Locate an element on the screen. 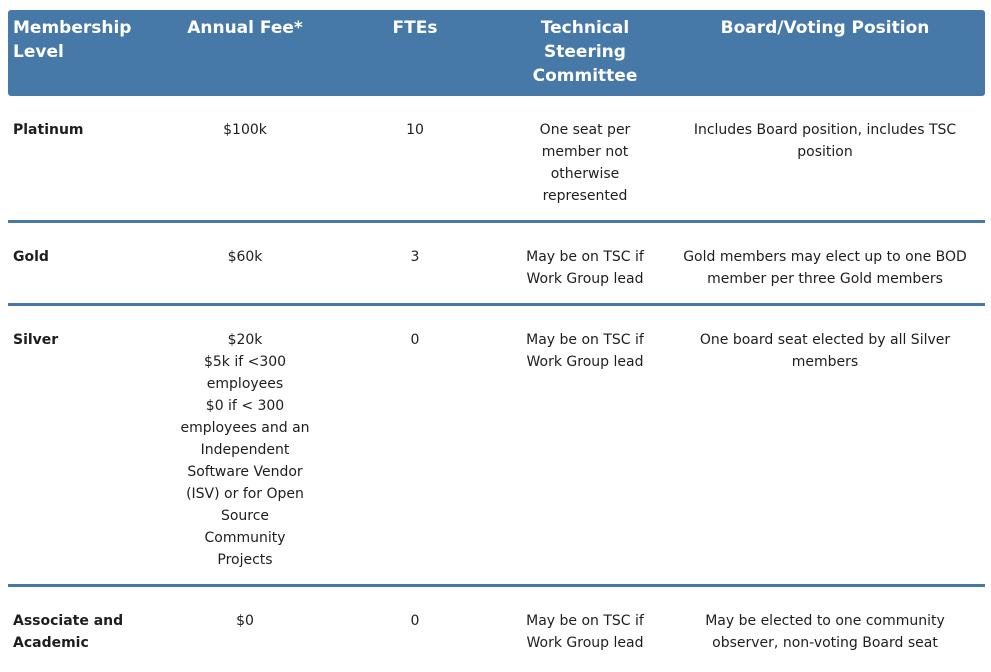  membership-level-cell: Silver is located at coordinates (36, 340).